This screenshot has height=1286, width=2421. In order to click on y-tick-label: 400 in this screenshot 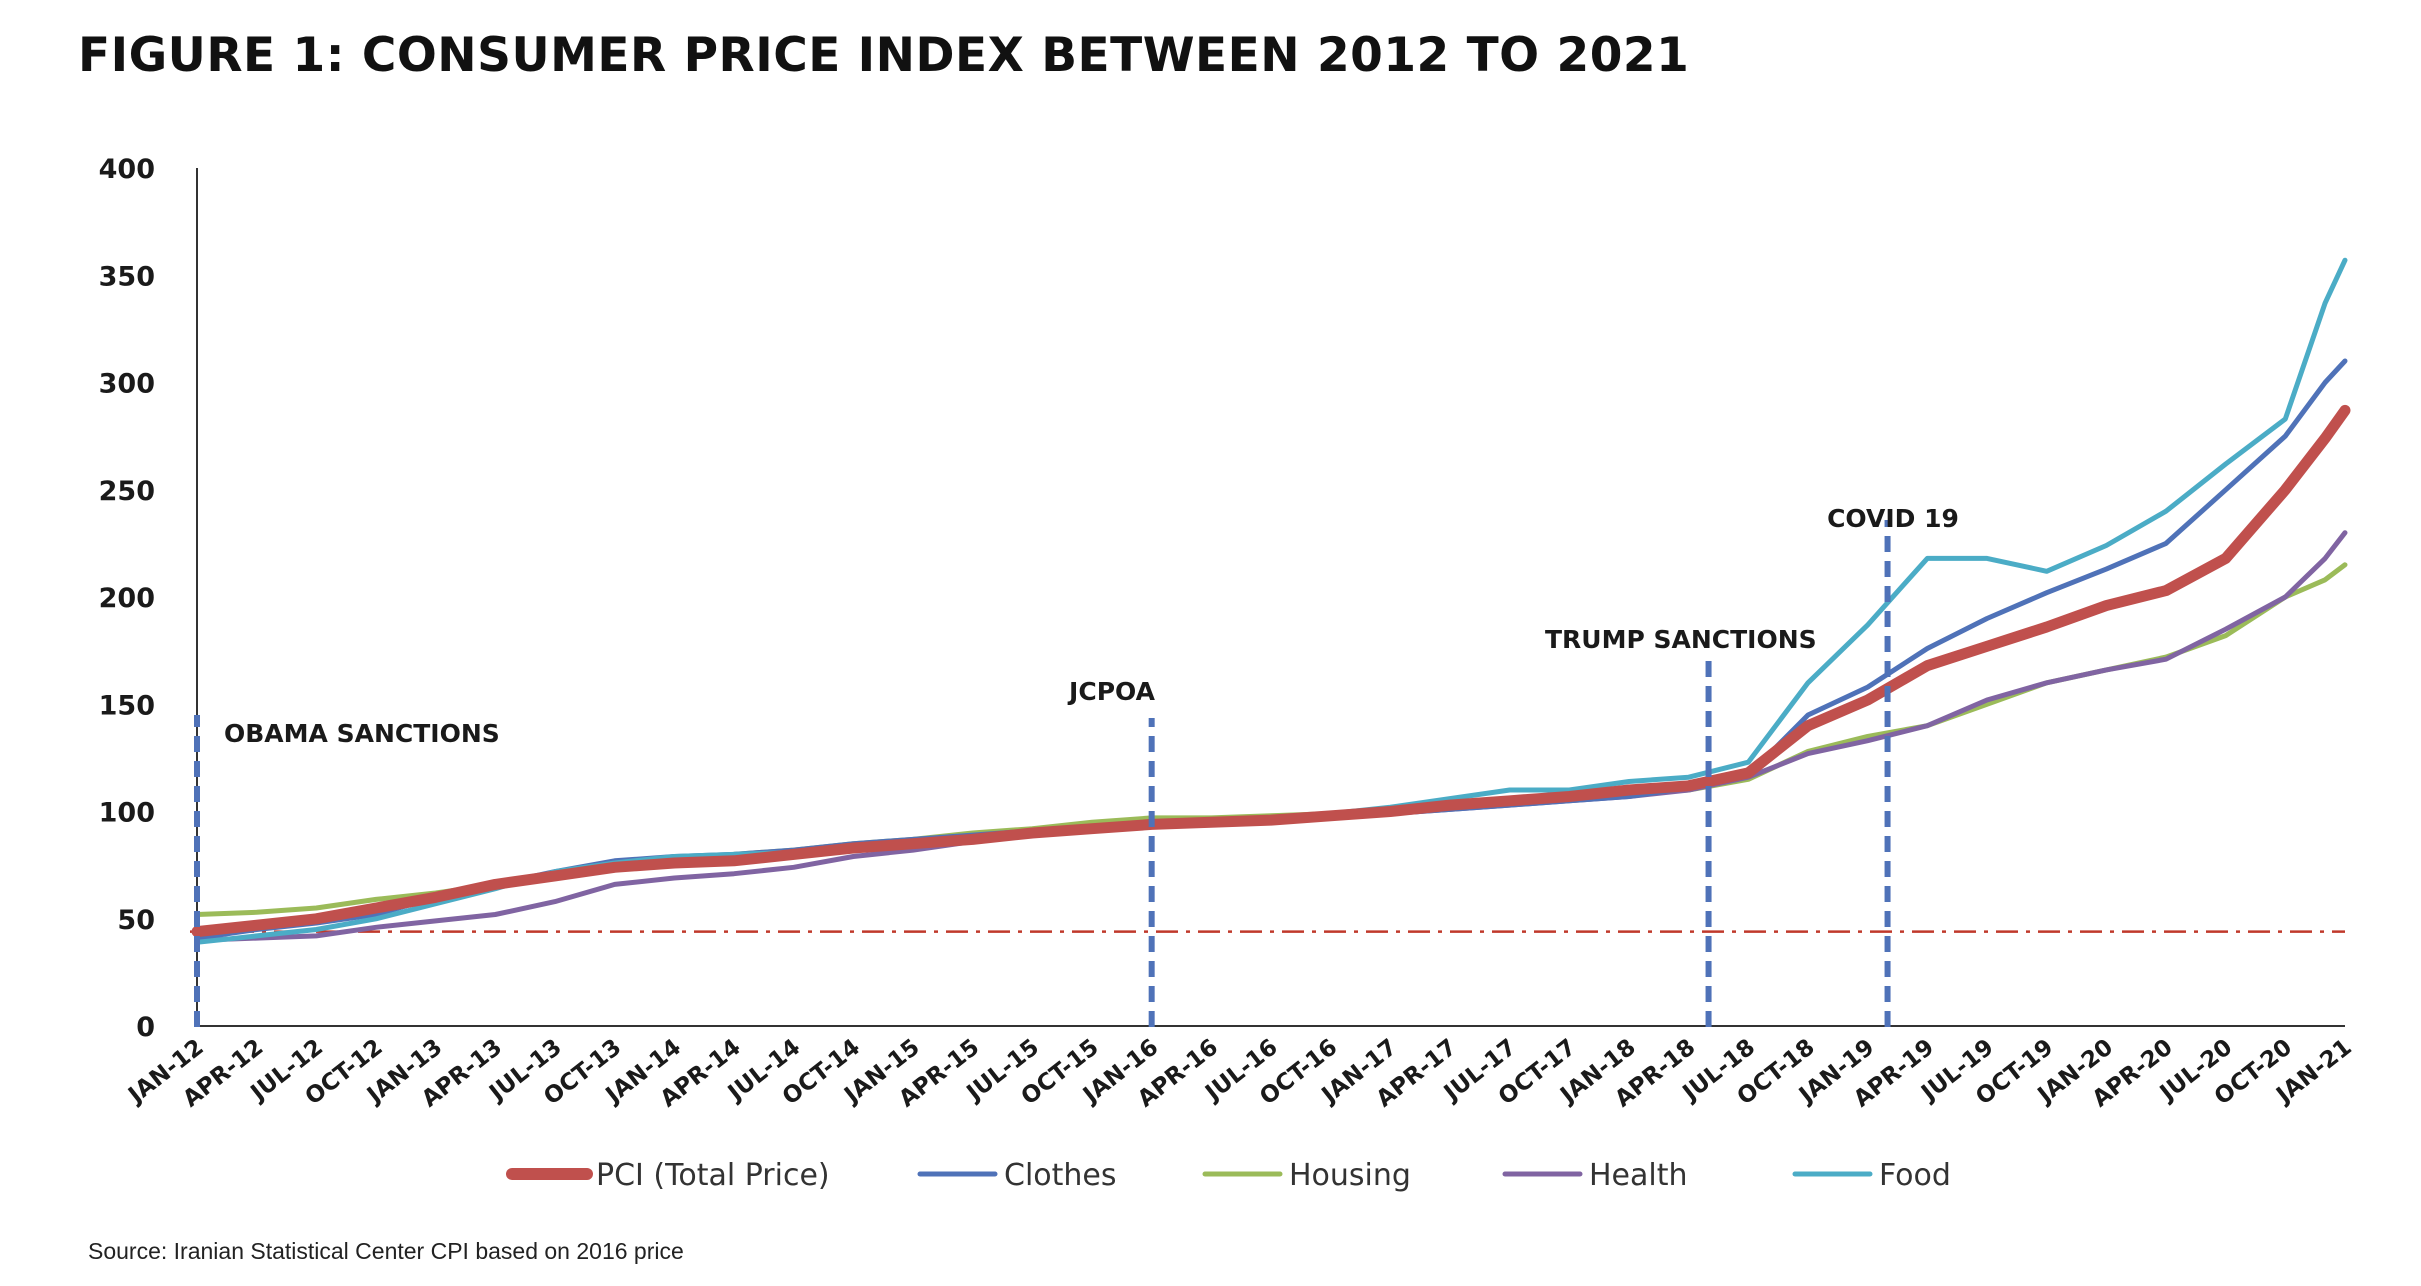, I will do `click(127, 169)`.